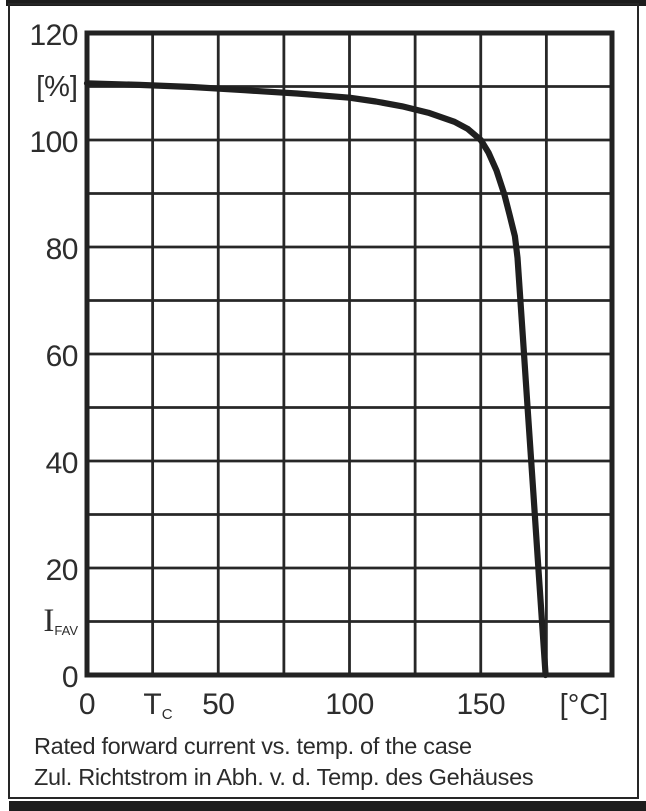  Describe the element at coordinates (62, 570) in the screenshot. I see `y-tick-label: 20` at that location.